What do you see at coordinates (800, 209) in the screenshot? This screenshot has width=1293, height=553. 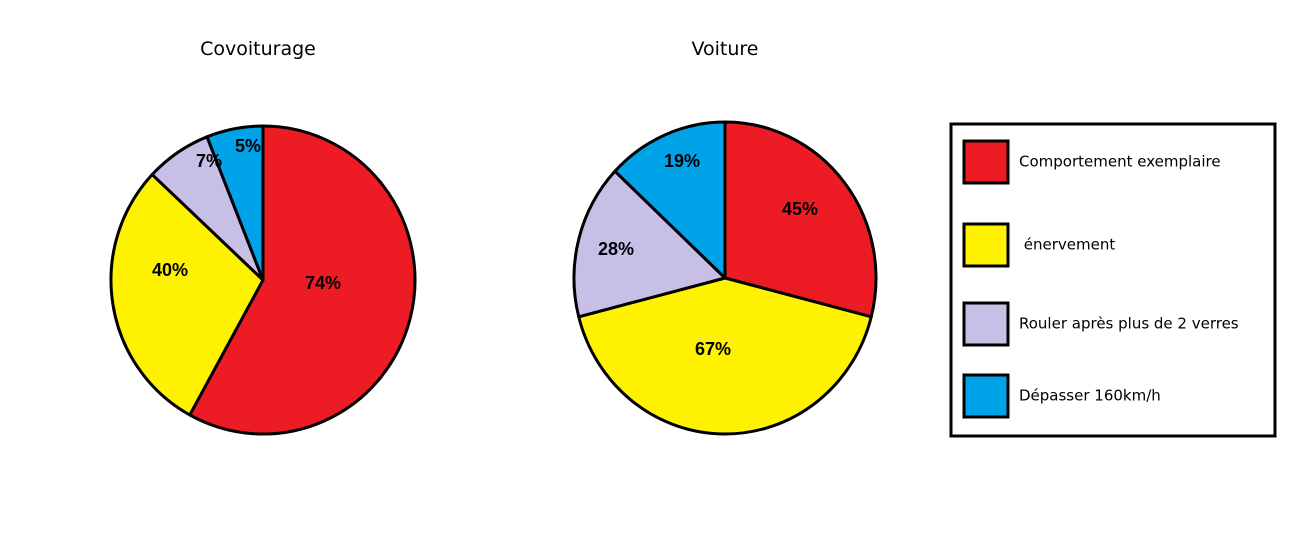 I see `slice-label-comportement-exemplaire: 45%` at bounding box center [800, 209].